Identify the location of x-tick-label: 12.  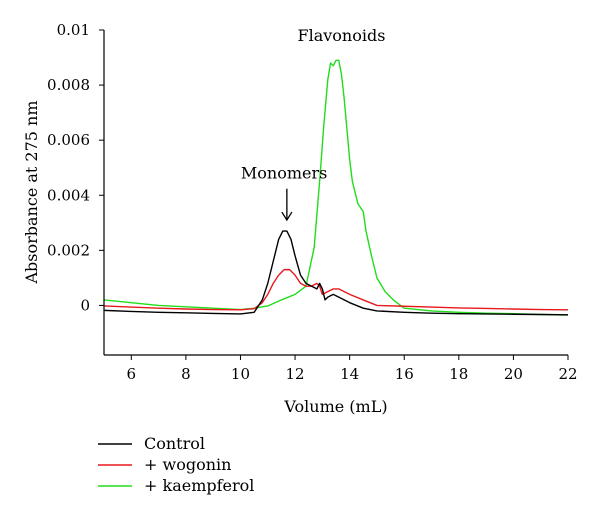
(295, 374).